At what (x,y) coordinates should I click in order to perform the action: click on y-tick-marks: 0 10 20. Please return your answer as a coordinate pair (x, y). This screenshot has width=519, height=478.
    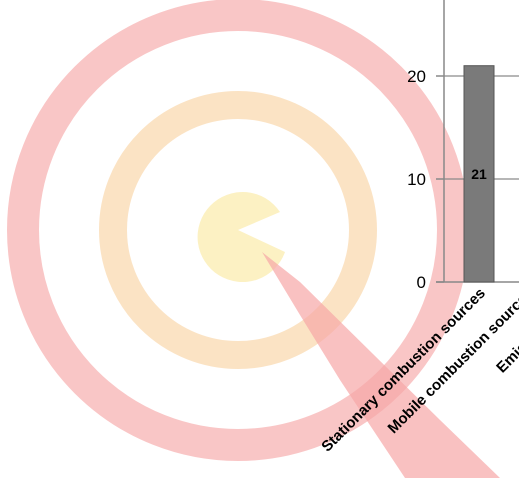
    Looking at the image, I should click on (425, 179).